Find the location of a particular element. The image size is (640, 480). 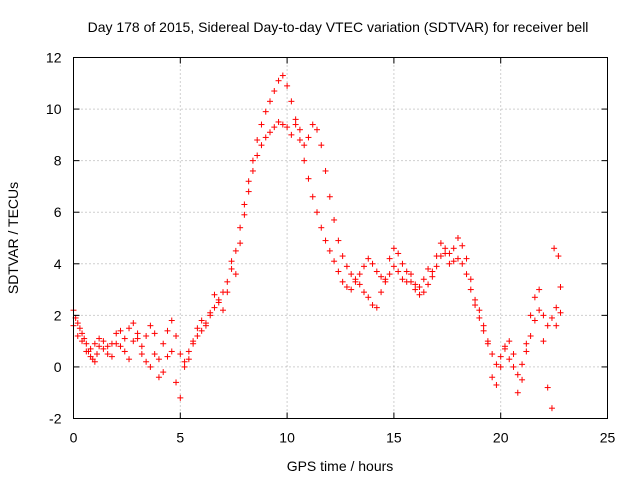

y-tick-label: 12 is located at coordinates (54, 58).